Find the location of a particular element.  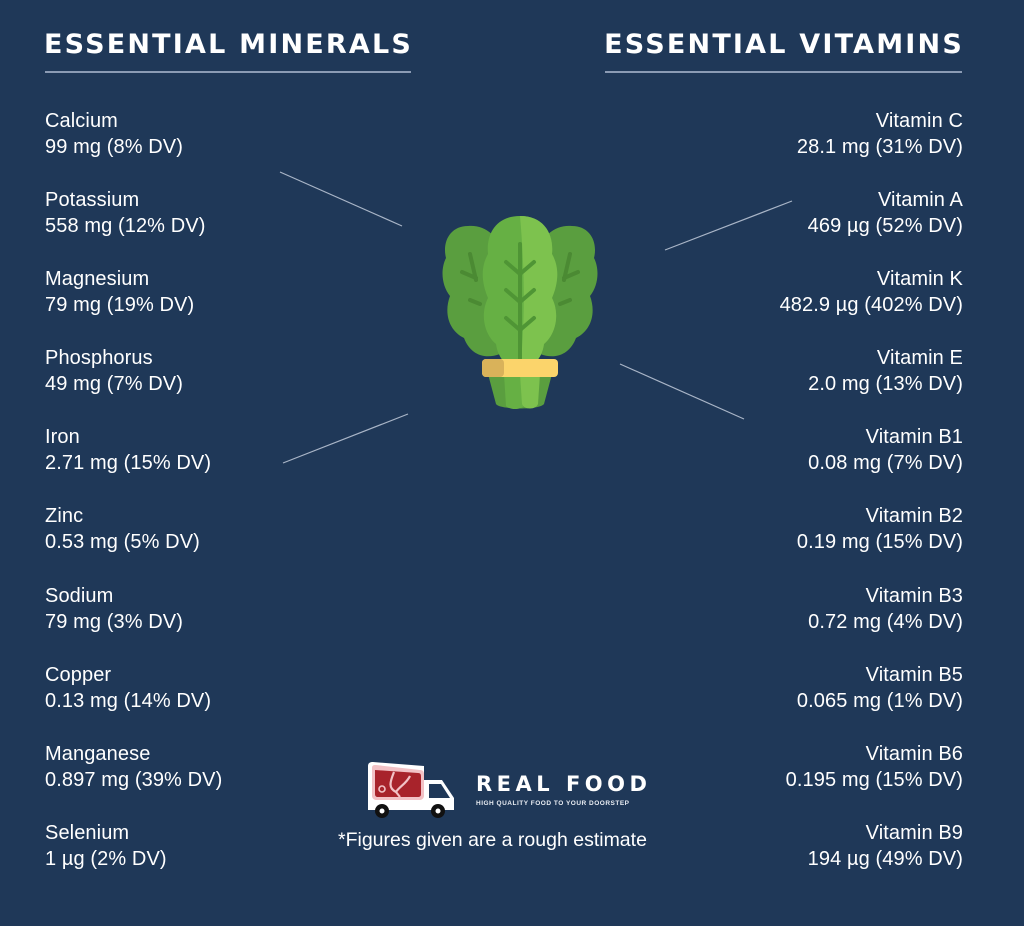

mineral-value: 558 mg (12% DV) is located at coordinates (125, 226).